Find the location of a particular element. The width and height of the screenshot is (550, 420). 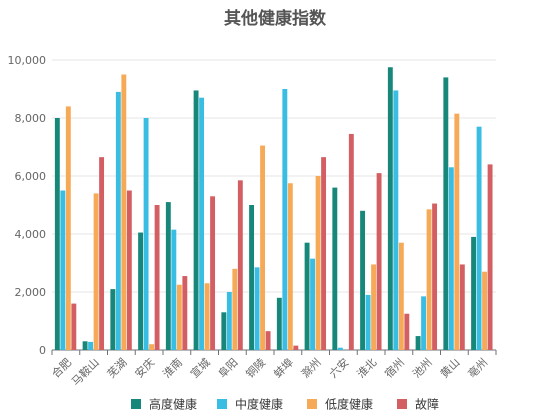

x-tick-label: 芜湖 is located at coordinates (116, 367).